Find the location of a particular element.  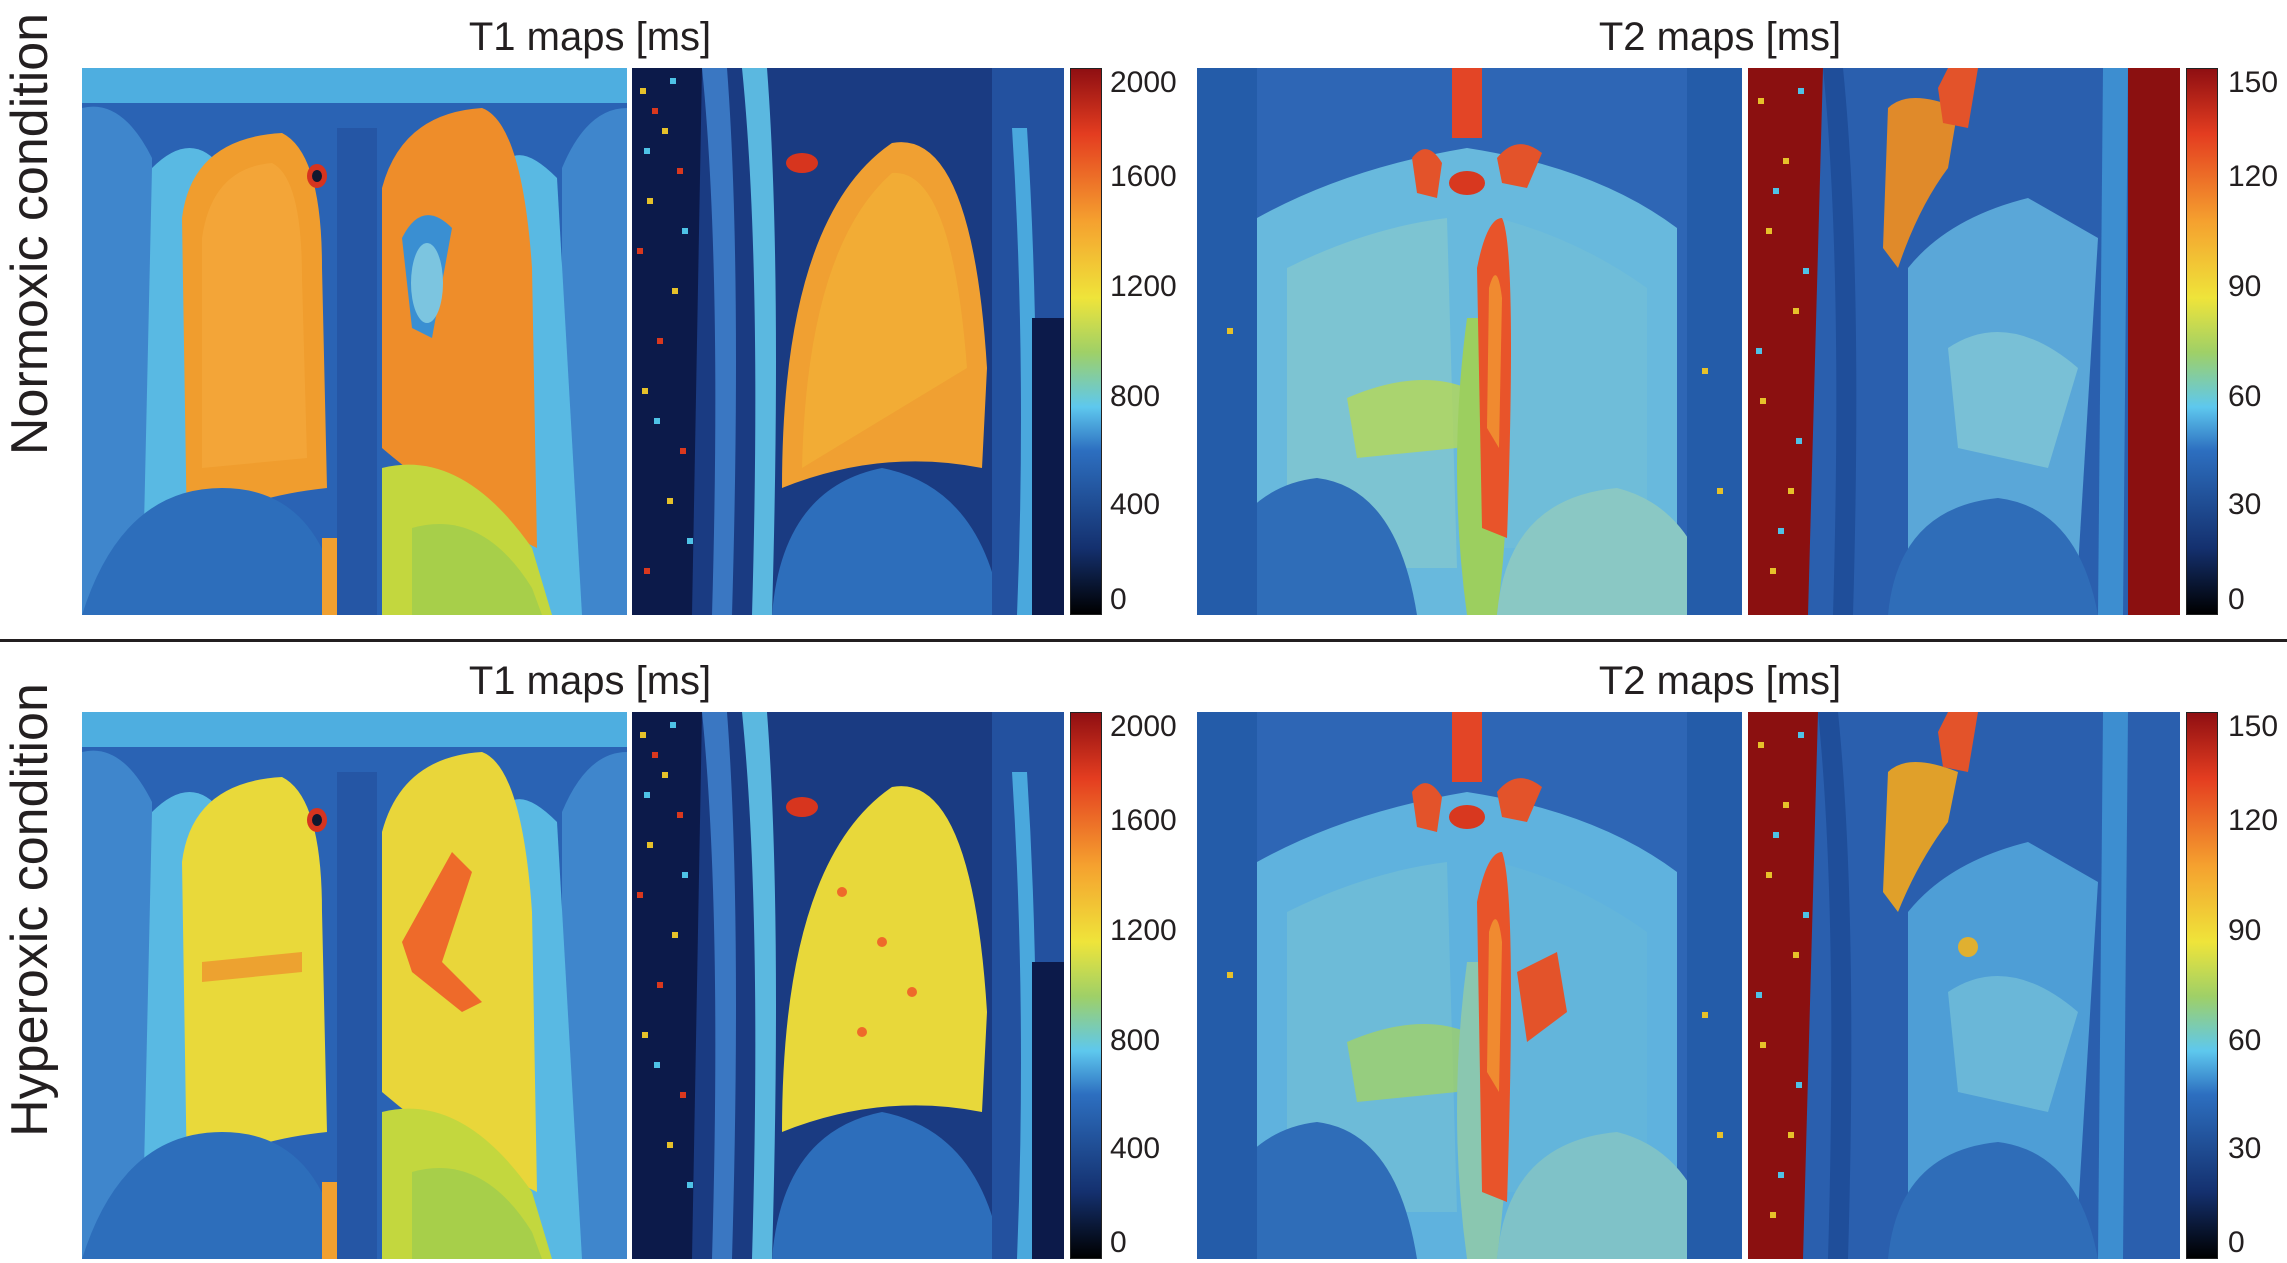

t1-title-normoxic: T1 maps [ms] is located at coordinates (590, 37).